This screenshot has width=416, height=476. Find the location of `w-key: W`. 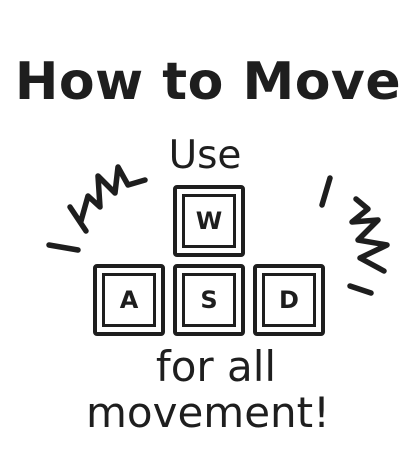

w-key: W is located at coordinates (209, 221).